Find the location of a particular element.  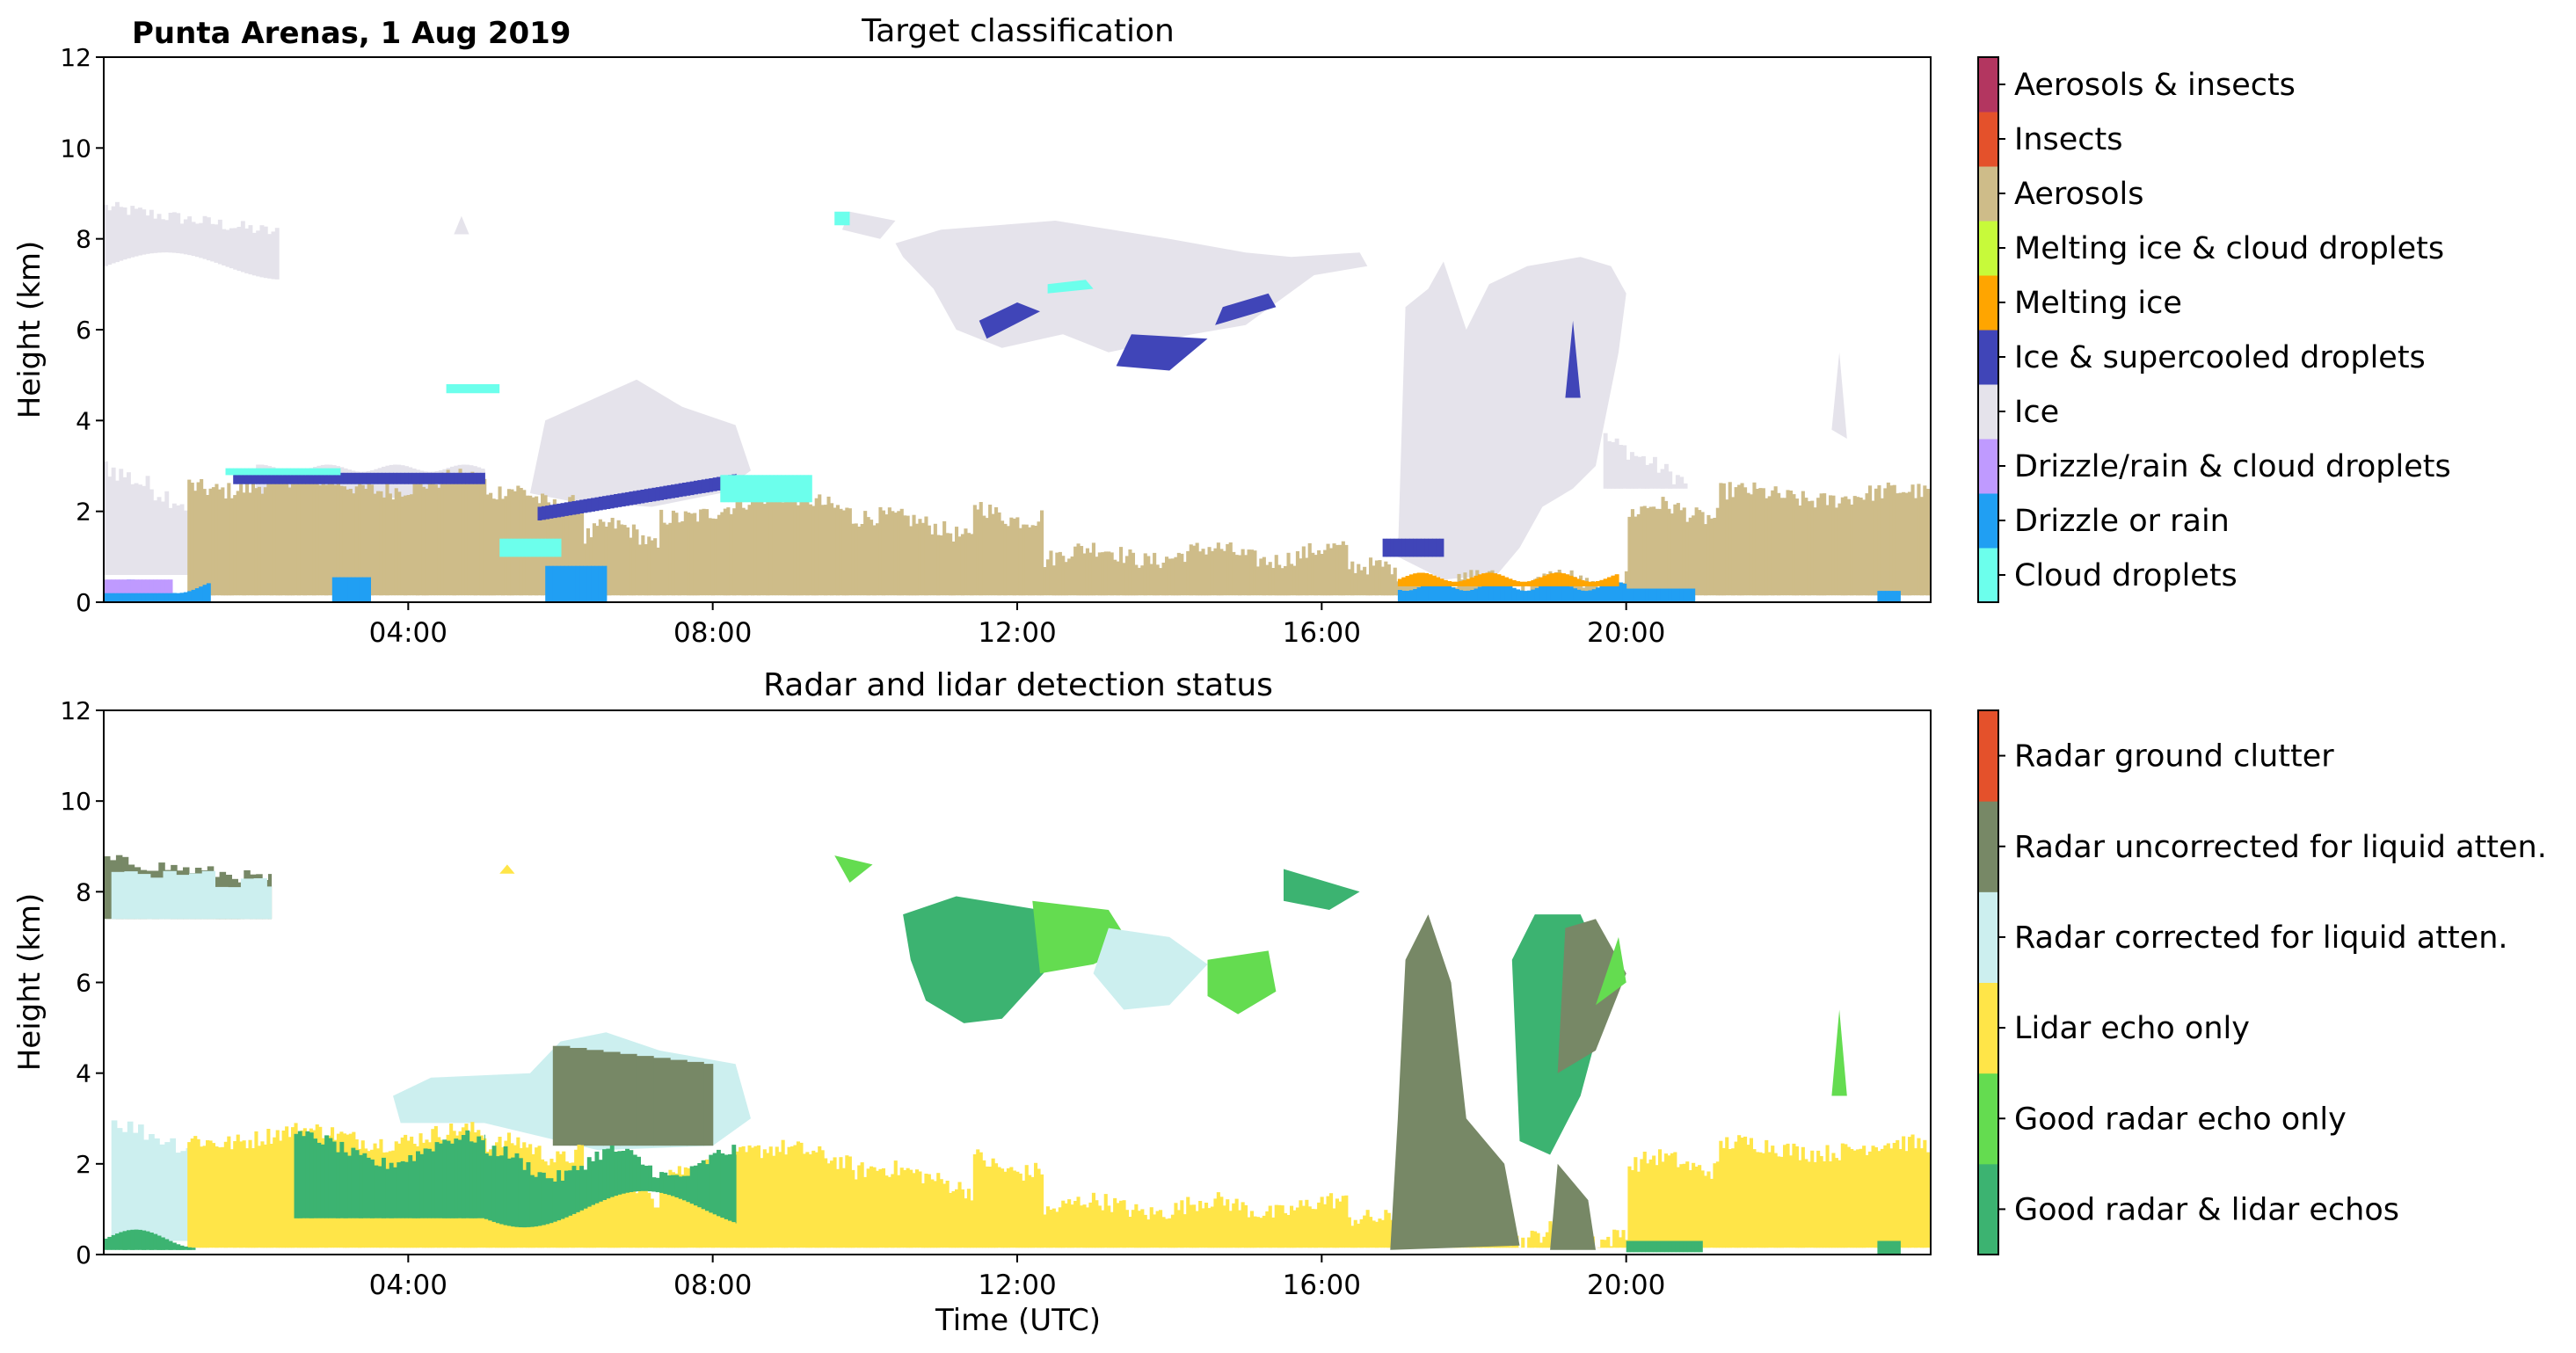

legend-entry: Radar ground clutter is located at coordinates (2174, 757).